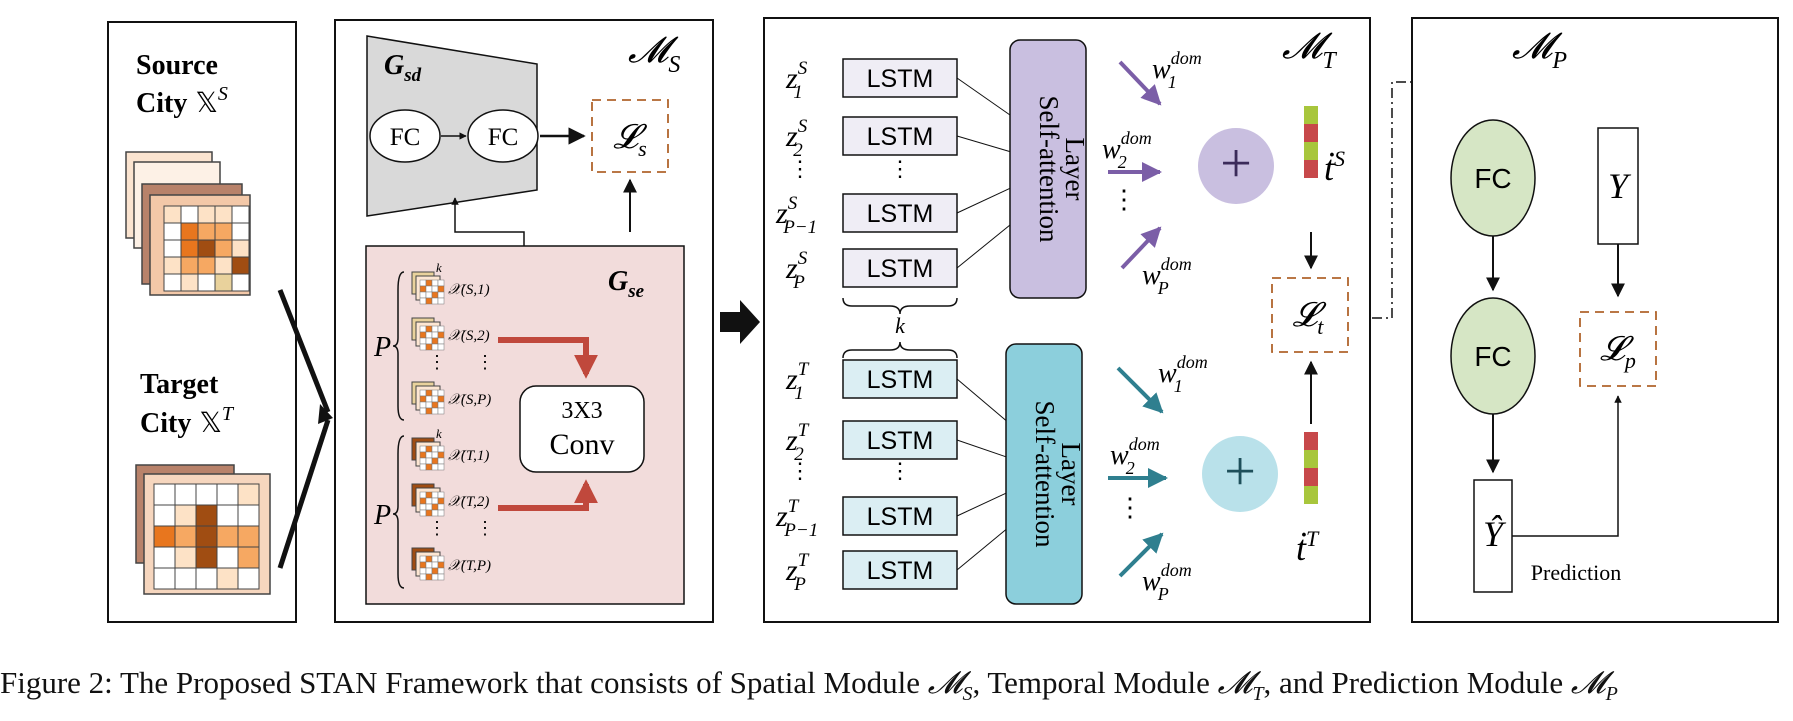 This screenshot has width=1793, height=721. What do you see at coordinates (202, 322) in the screenshot?
I see `input-panel: Source City 𝕏S Target City 𝕏T` at bounding box center [202, 322].